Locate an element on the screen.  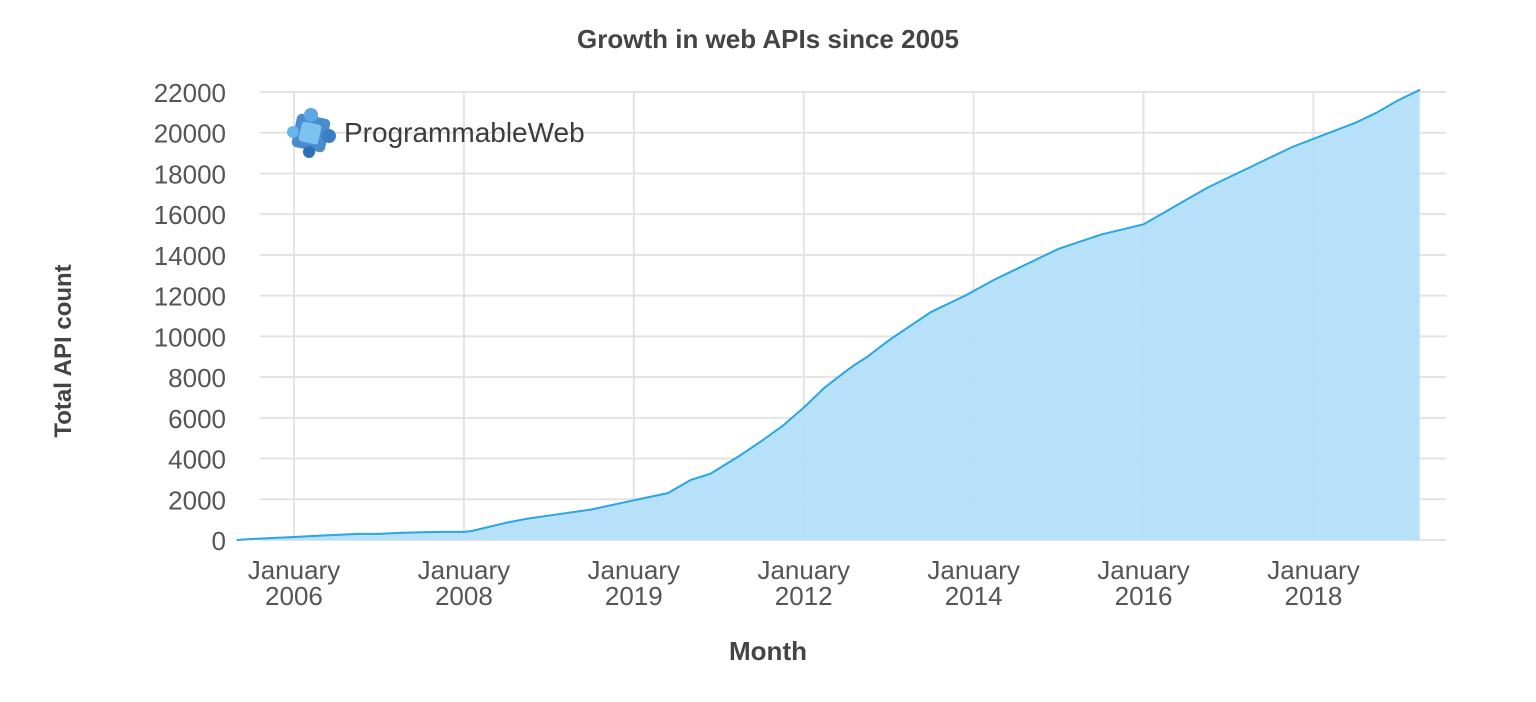
logo-text: ProgrammableWeb is located at coordinates (464, 132).